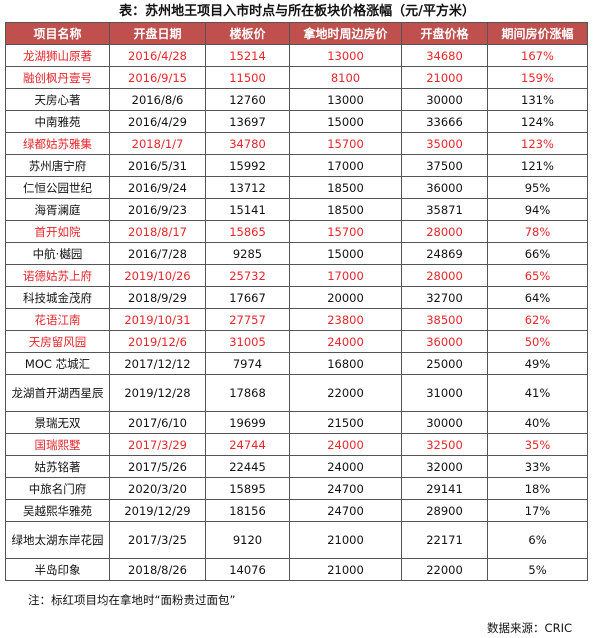 The image size is (594, 638). What do you see at coordinates (247, 319) in the screenshot?
I see `cell-floor-price: 27757` at bounding box center [247, 319].